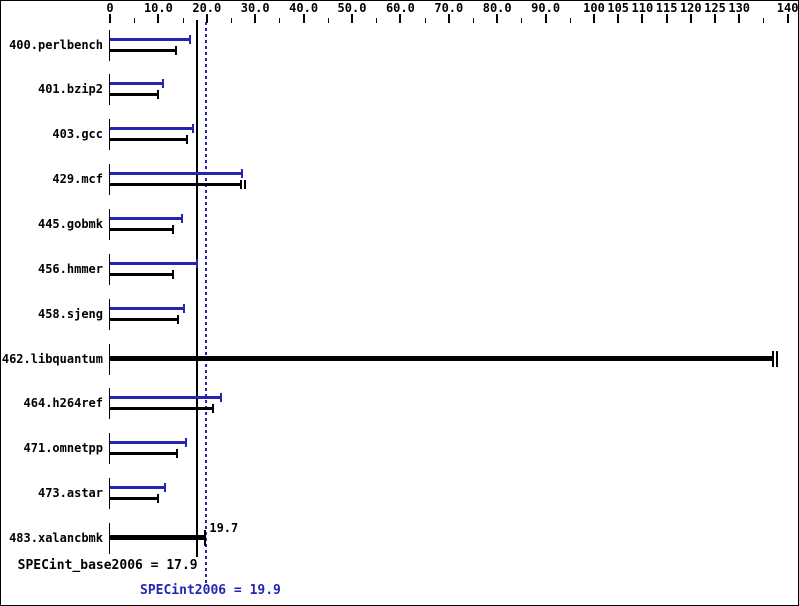  I want to click on axis-tick-label: 60.0, so click(400, 8).